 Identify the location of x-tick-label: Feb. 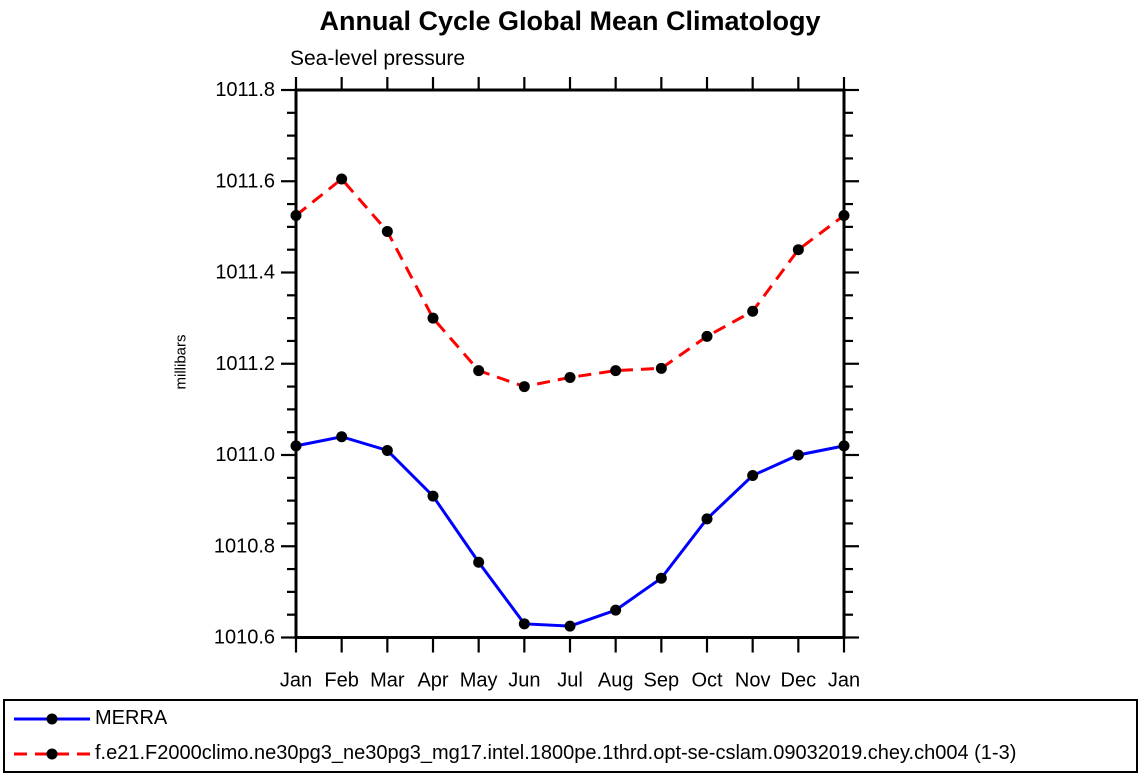
(341, 681).